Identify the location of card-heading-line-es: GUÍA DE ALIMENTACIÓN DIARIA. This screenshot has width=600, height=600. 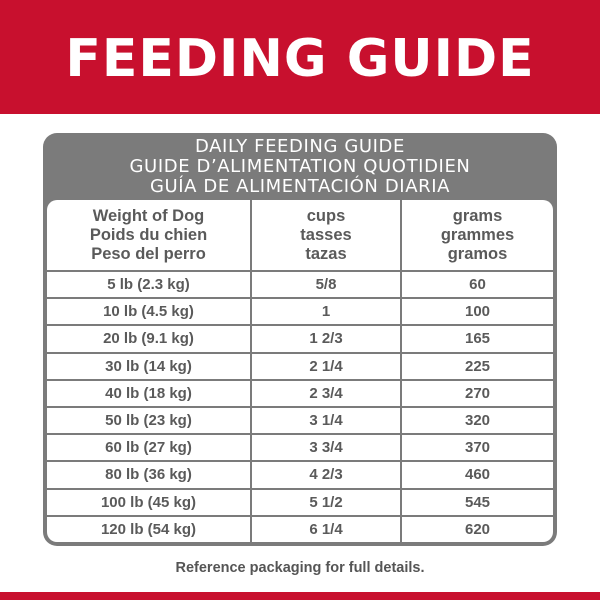
(300, 186).